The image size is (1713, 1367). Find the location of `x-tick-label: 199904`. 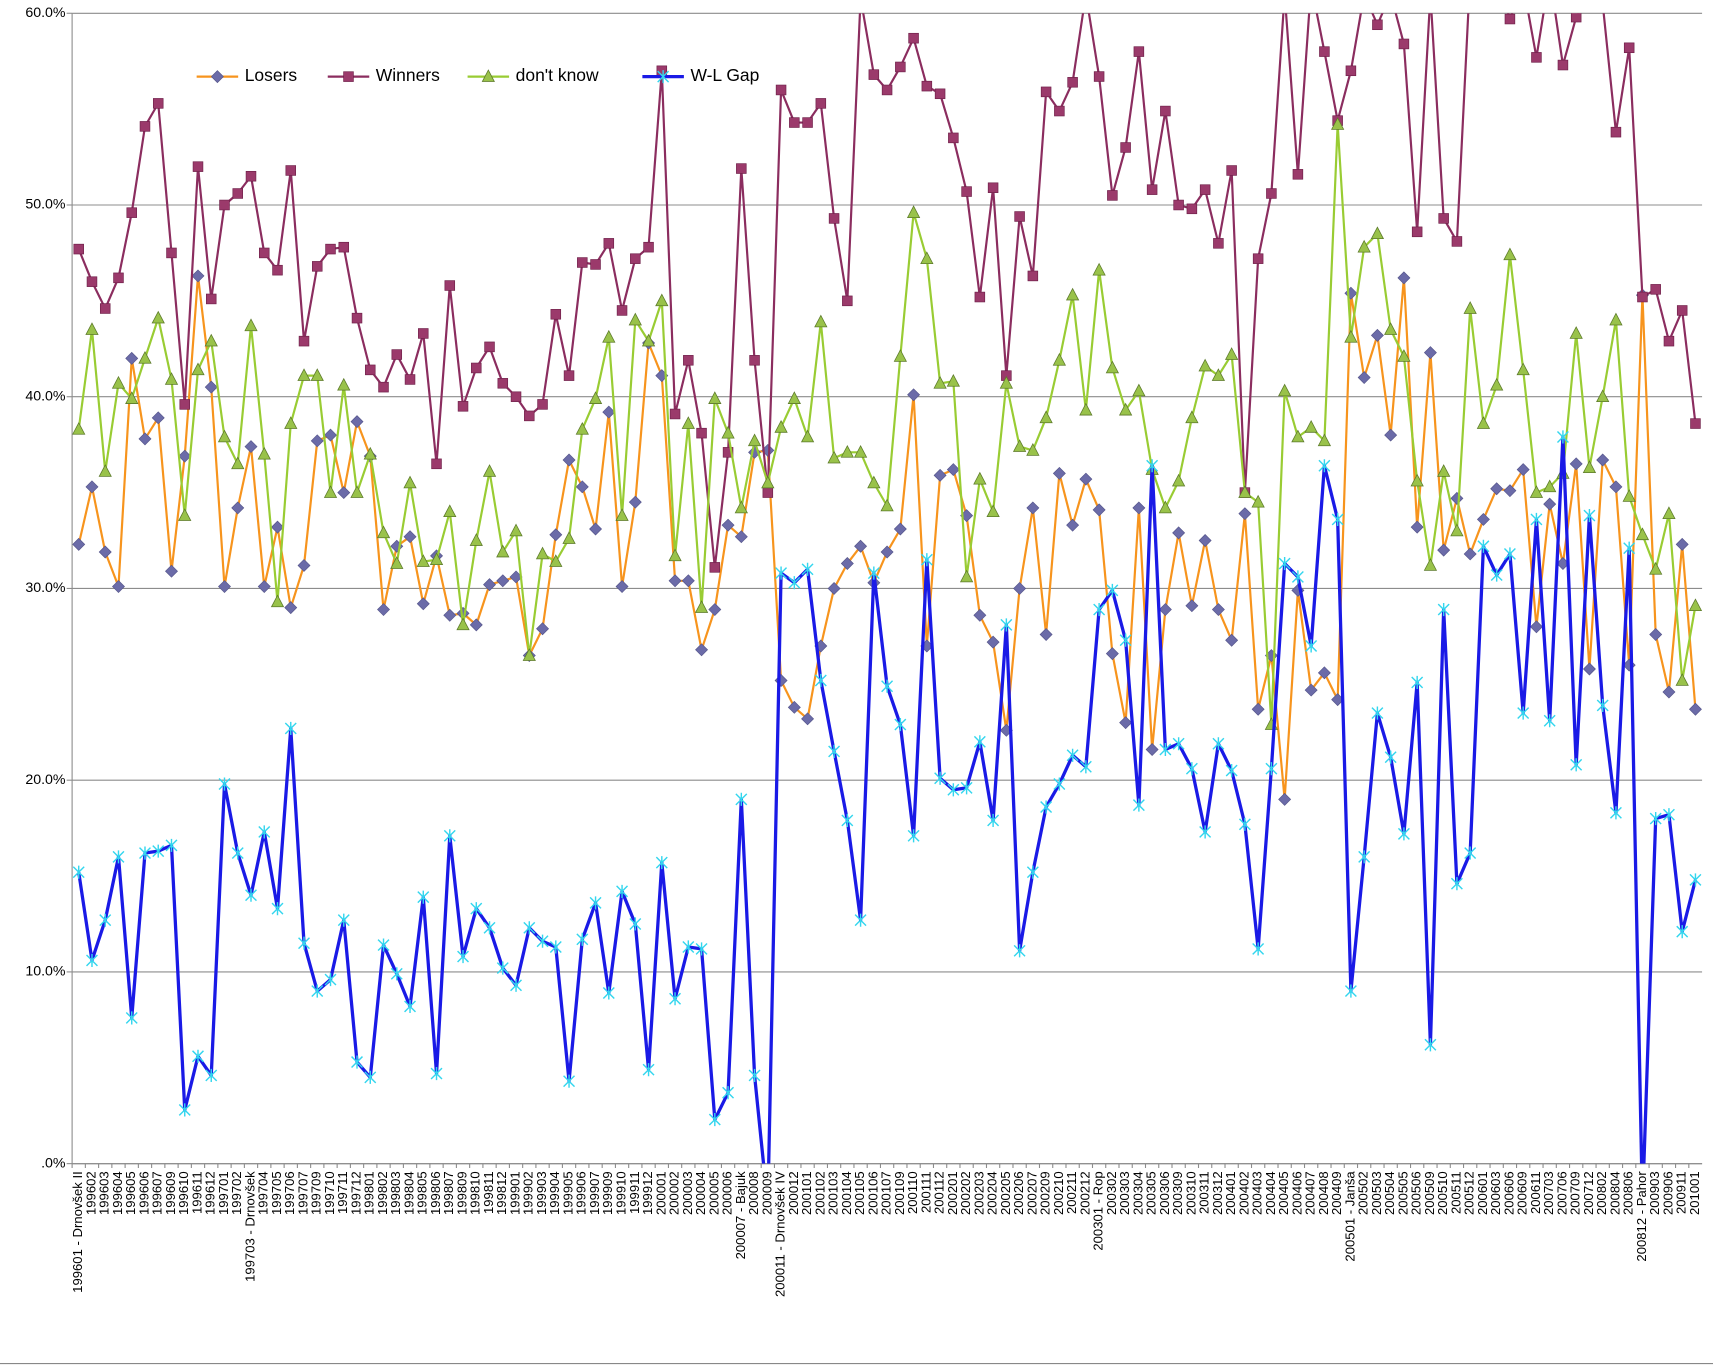

x-tick-label: 199904 is located at coordinates (554, 1193).